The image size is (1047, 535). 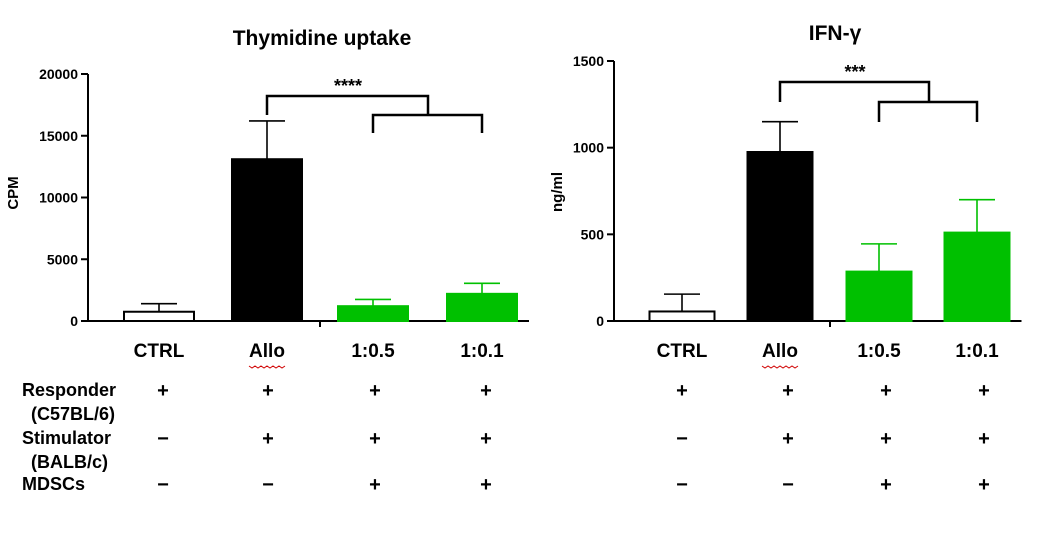 What do you see at coordinates (588, 61) in the screenshot?
I see `y-tick-label: 1500` at bounding box center [588, 61].